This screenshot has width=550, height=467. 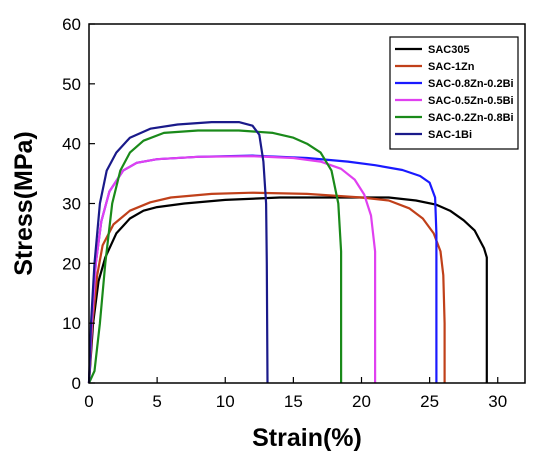 What do you see at coordinates (497, 401) in the screenshot?
I see `x-tick-label: 30` at bounding box center [497, 401].